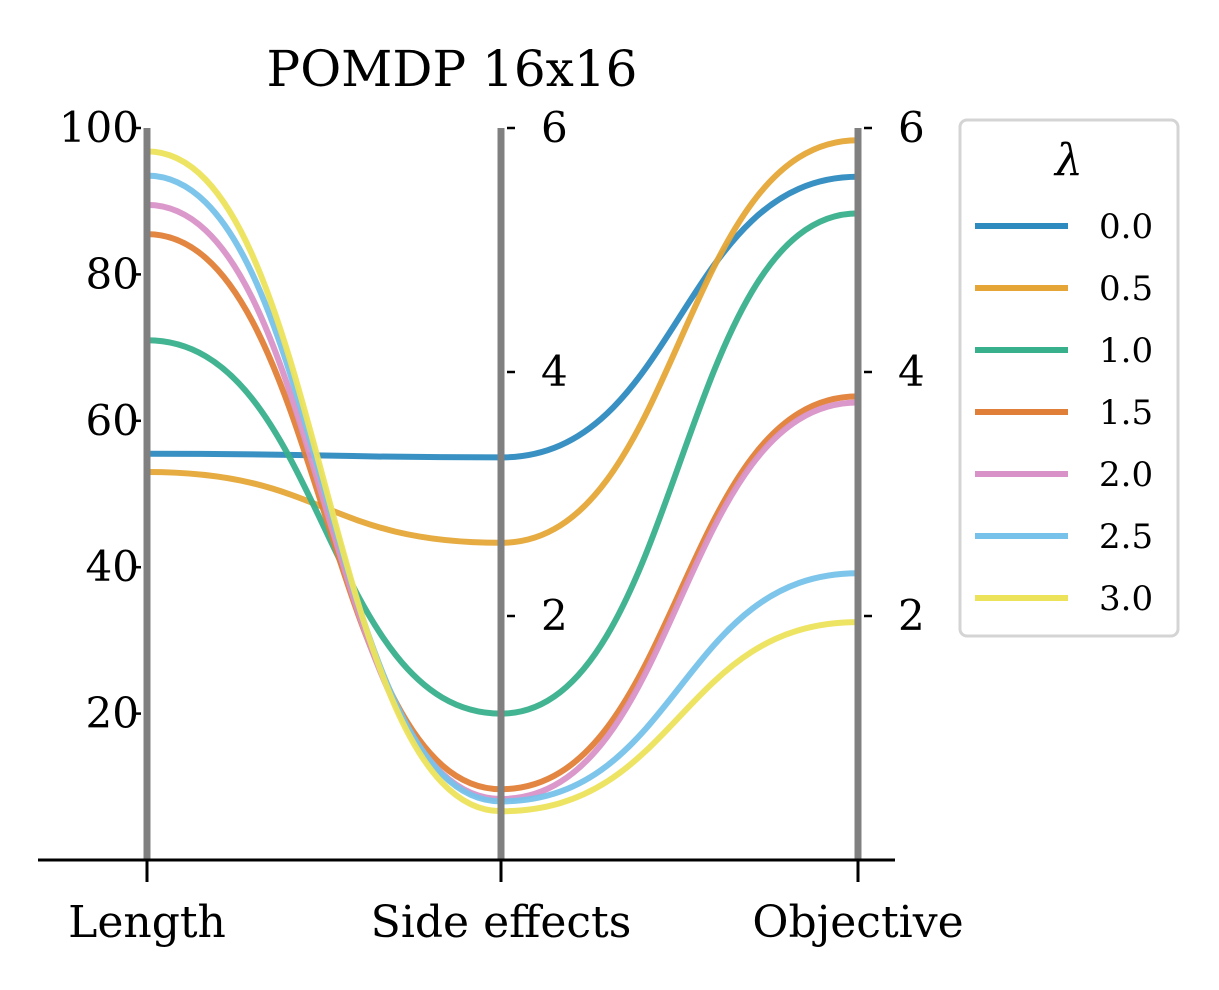  What do you see at coordinates (1068, 160) in the screenshot?
I see `legend-title: λ` at bounding box center [1068, 160].